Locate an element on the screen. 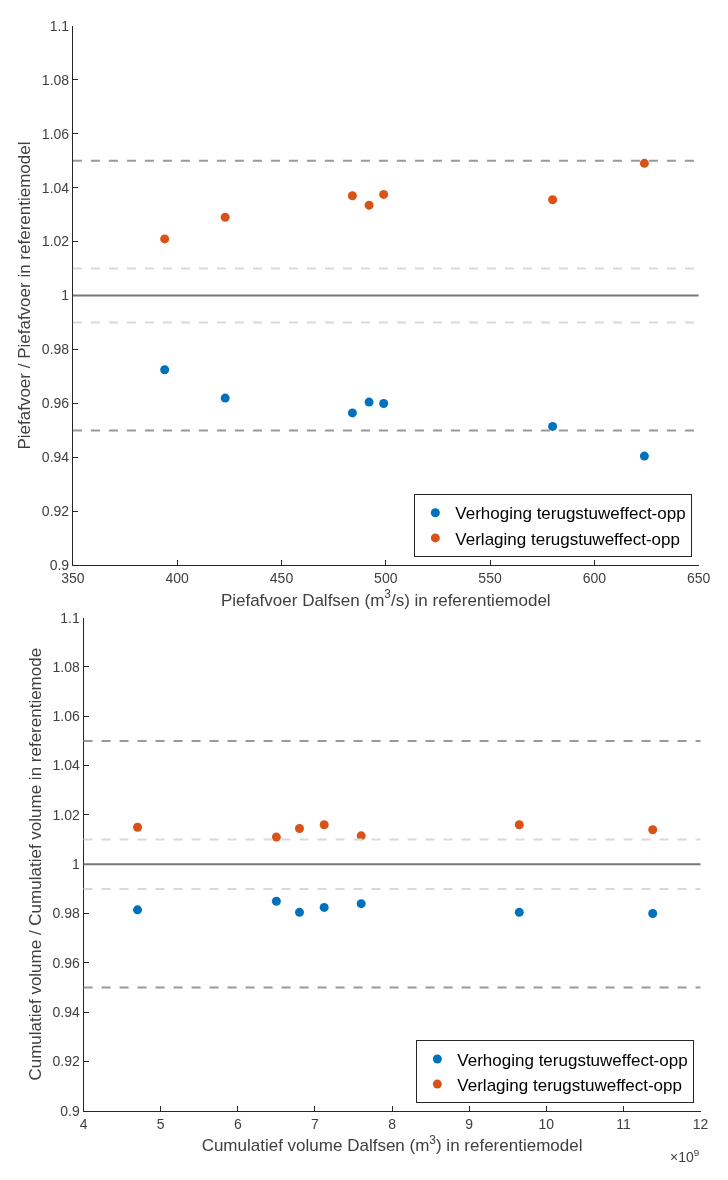  text: ×10$^{9}$ is located at coordinates (685, 1156).